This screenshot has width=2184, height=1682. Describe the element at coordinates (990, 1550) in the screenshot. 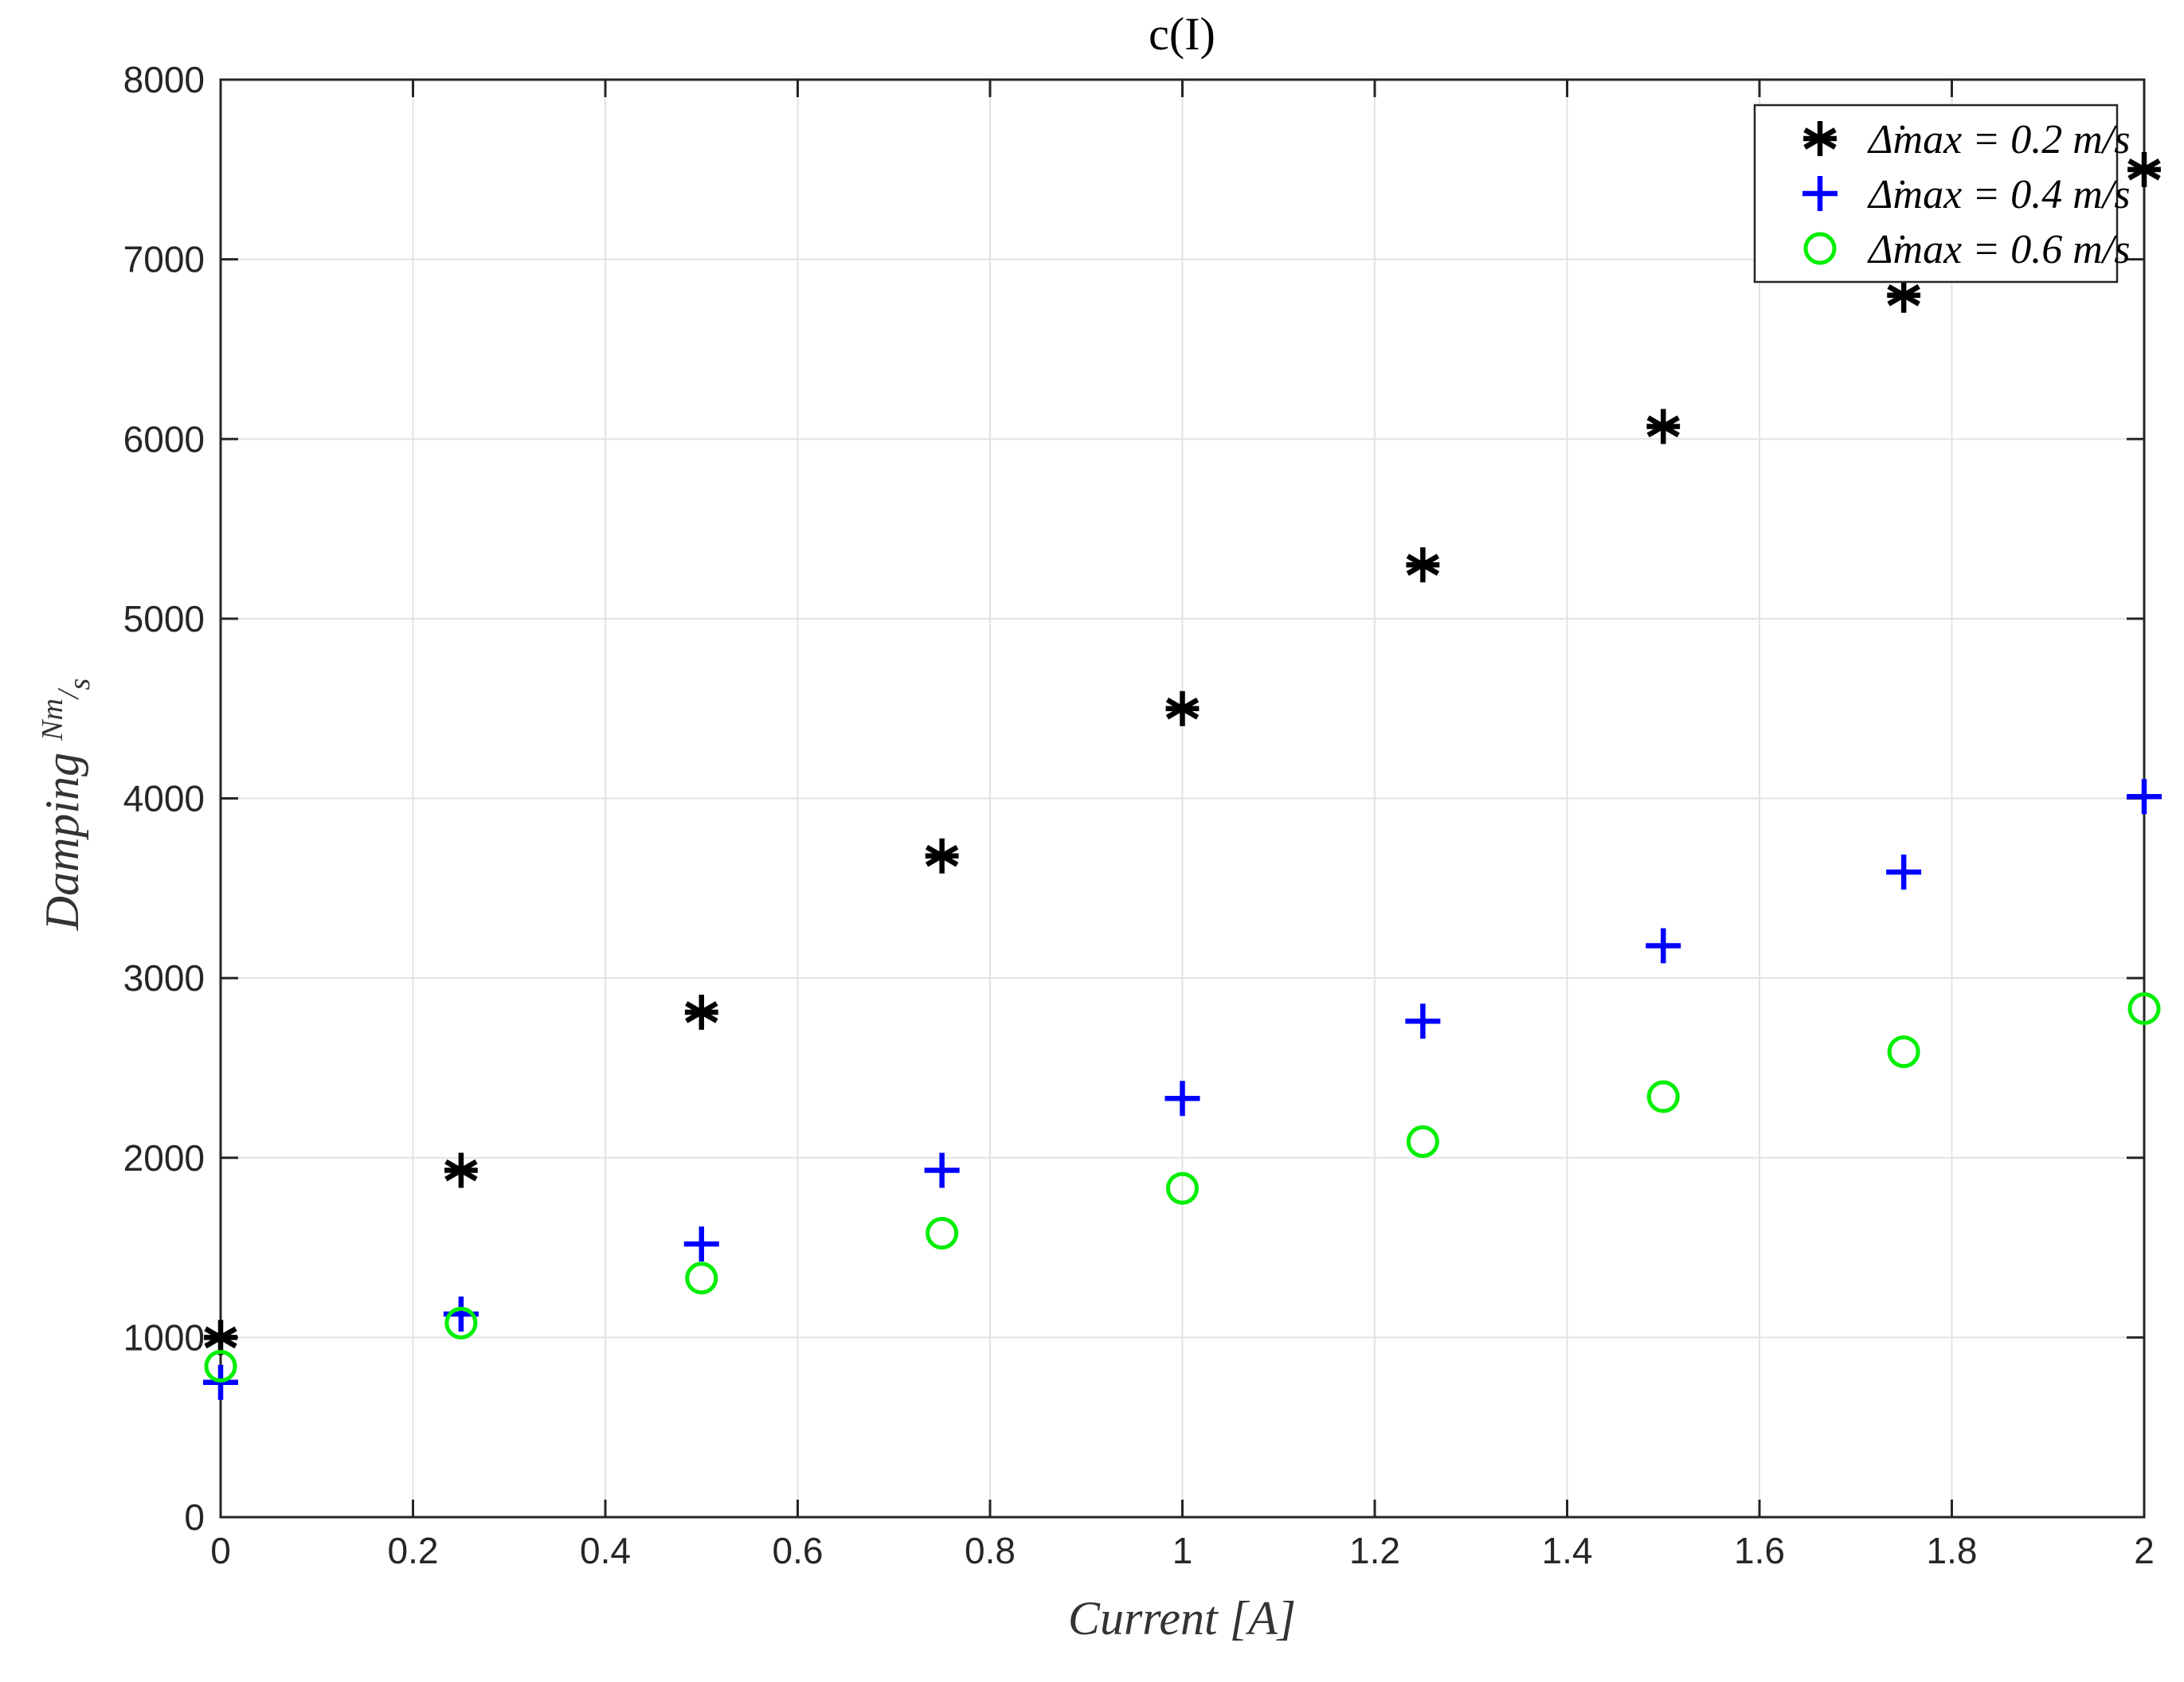

I see `x-tick-label: 0.8` at that location.